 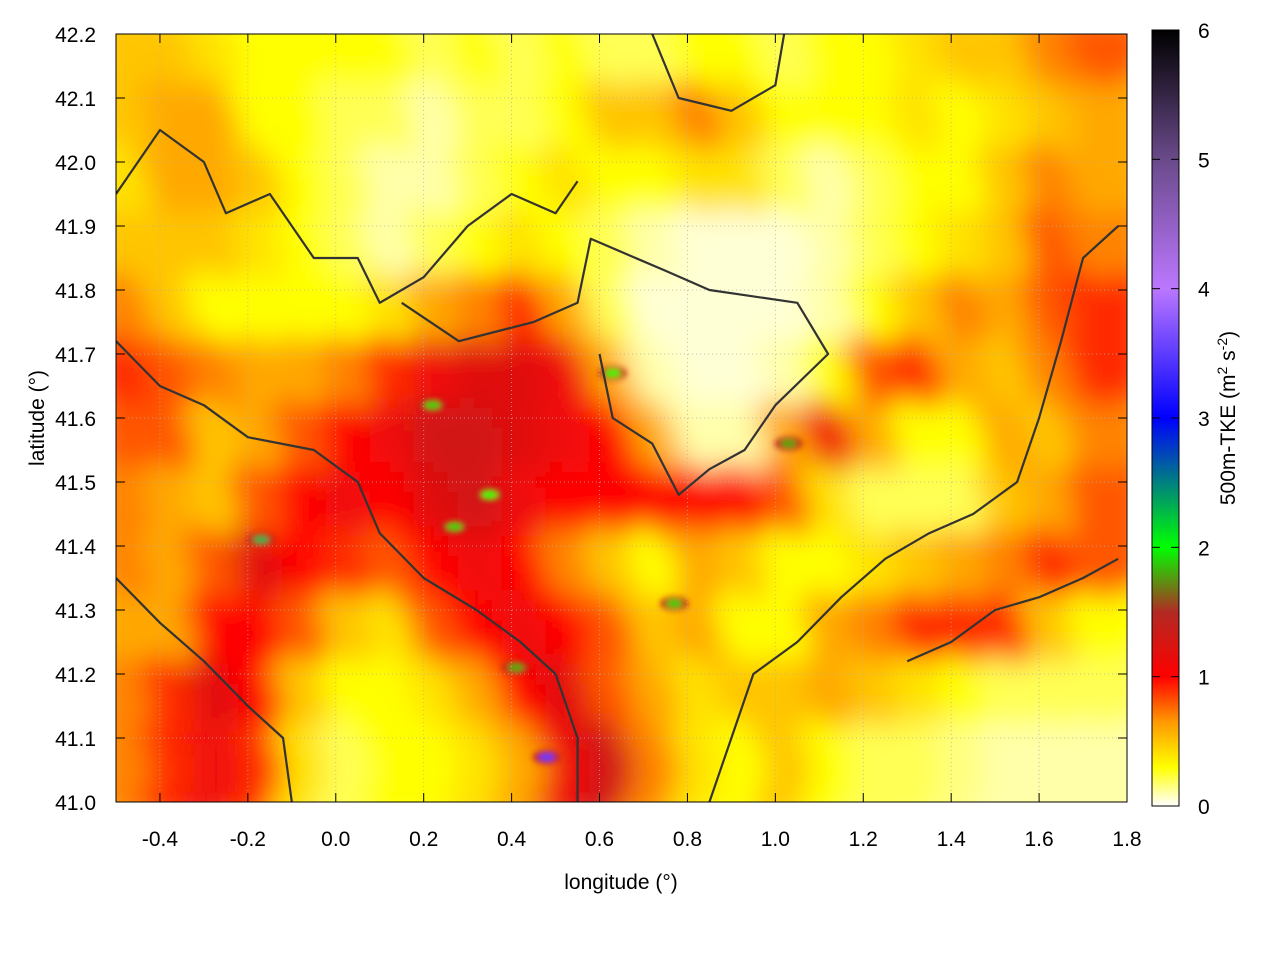 What do you see at coordinates (1126, 839) in the screenshot?
I see `x-tick-label: 1.8` at bounding box center [1126, 839].